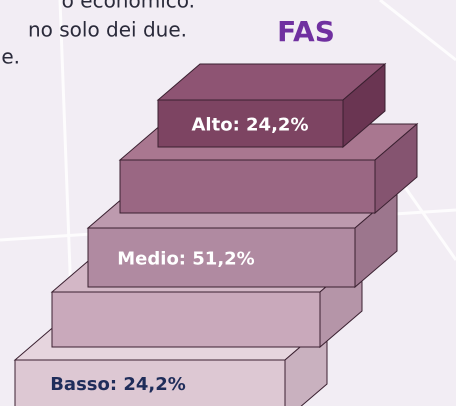 This screenshot has height=406, width=456. Describe the element at coordinates (185, 259) in the screenshot. I see `step-label: Medio: 51,2%` at that location.